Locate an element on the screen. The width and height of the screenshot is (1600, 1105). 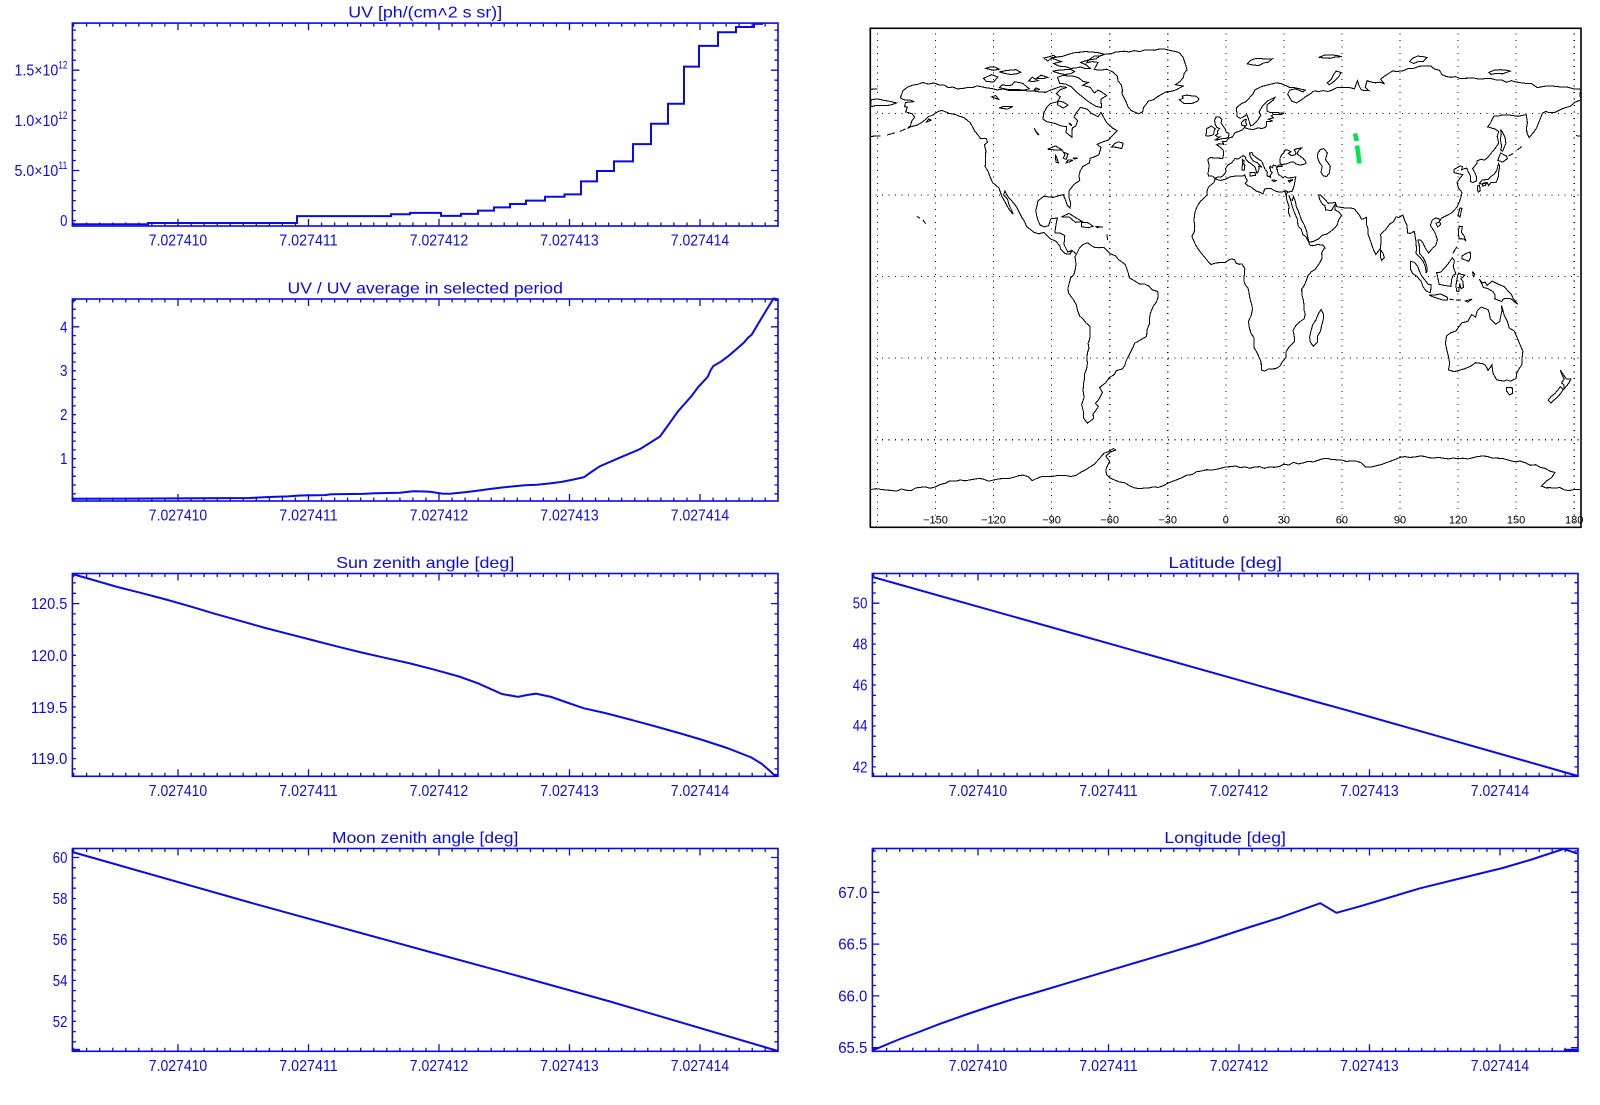
svg-text: 150 is located at coordinates (1516, 521).